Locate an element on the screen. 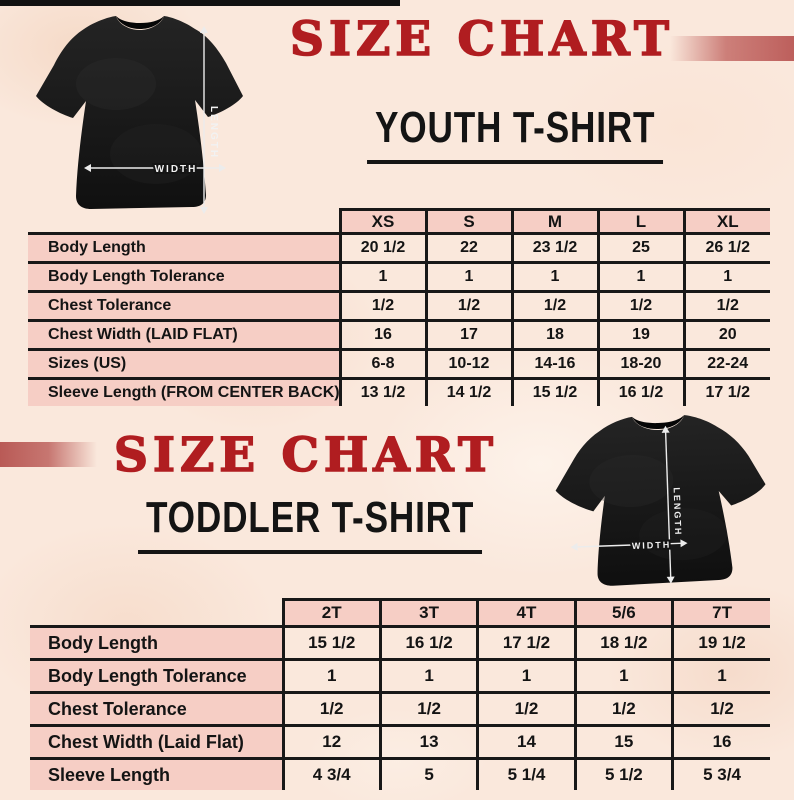 This screenshot has width=794, height=800. size-value-cell: 18-20 is located at coordinates (641, 364).